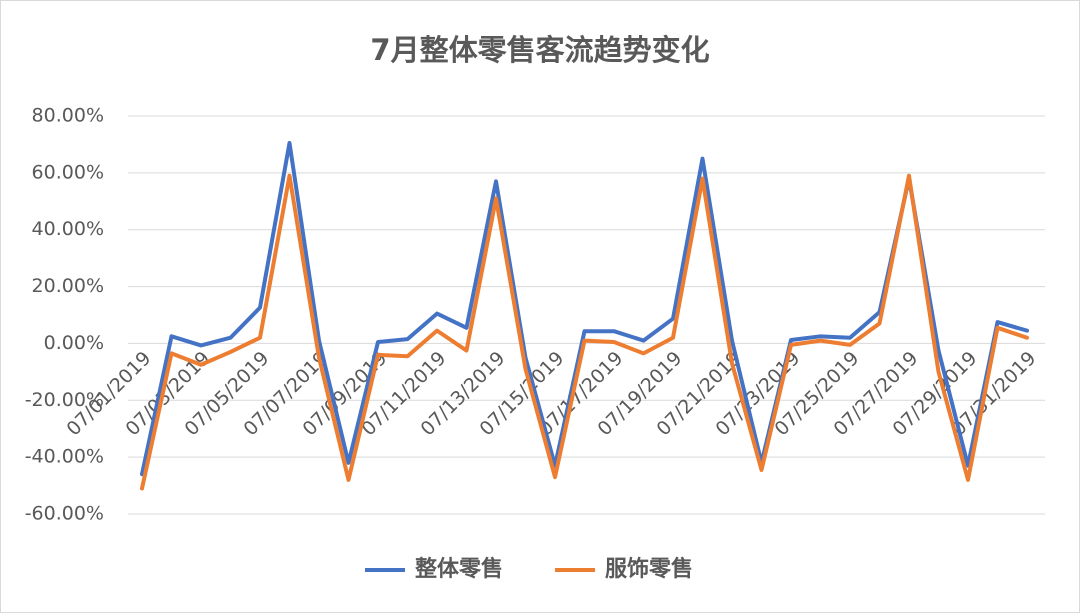 The width and height of the screenshot is (1080, 613). Describe the element at coordinates (64, 457) in the screenshot. I see `y-tick-label: -40.00%` at that location.